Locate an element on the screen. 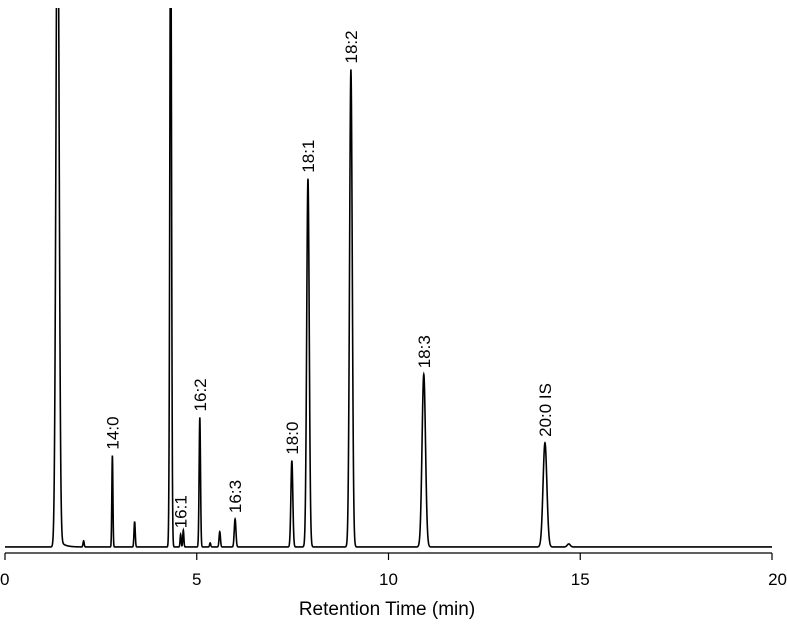 Image resolution: width=787 pixels, height=625 pixels. peak-label: 16:3 is located at coordinates (235, 496).